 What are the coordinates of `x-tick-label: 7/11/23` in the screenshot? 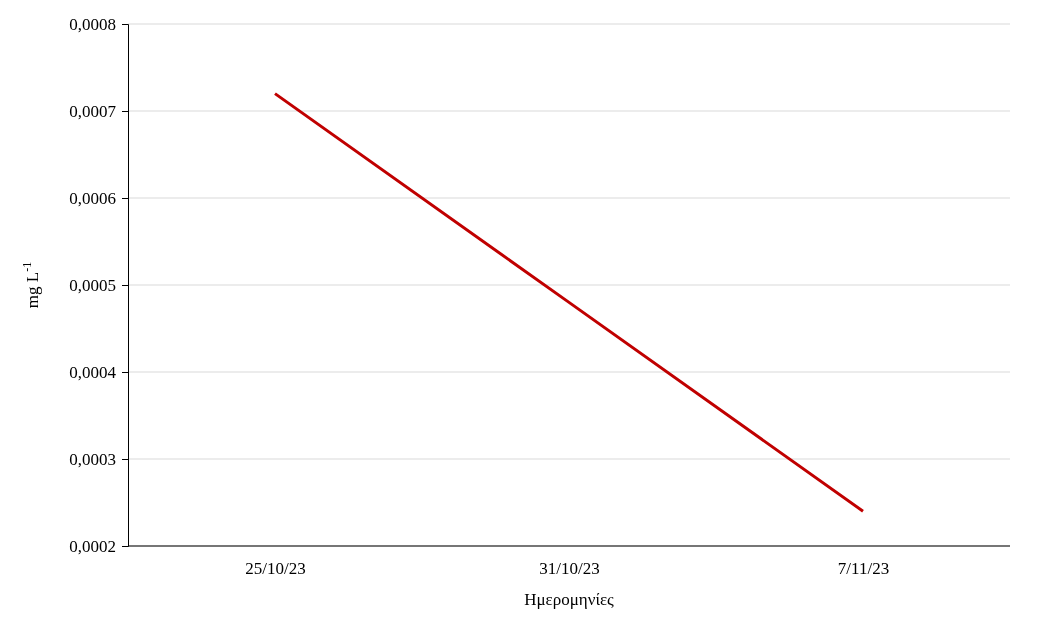 It's located at (863, 569).